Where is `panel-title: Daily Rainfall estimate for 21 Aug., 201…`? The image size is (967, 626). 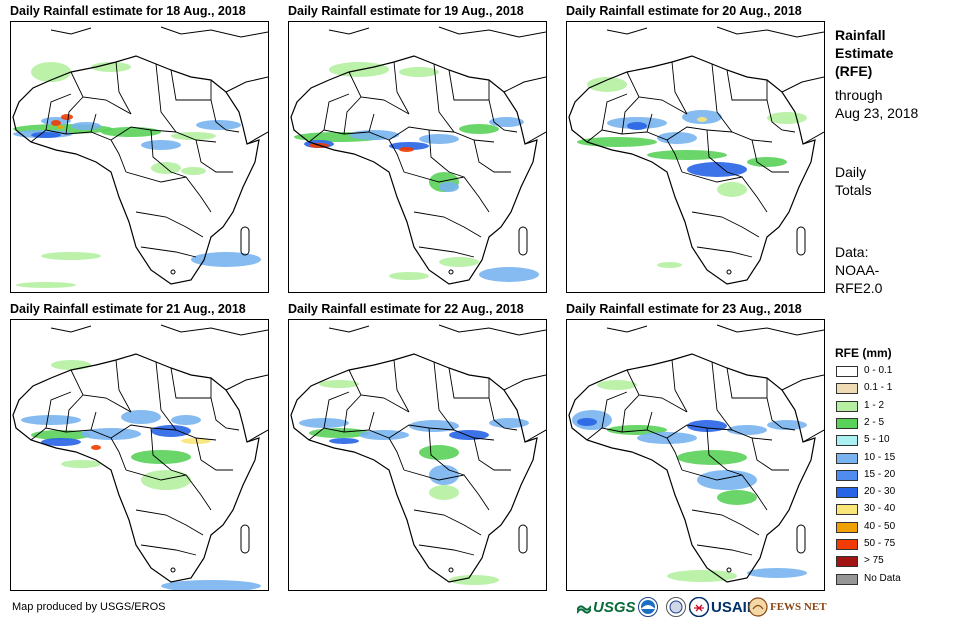 panel-title: Daily Rainfall estimate for 21 Aug., 201… is located at coordinates (128, 309).